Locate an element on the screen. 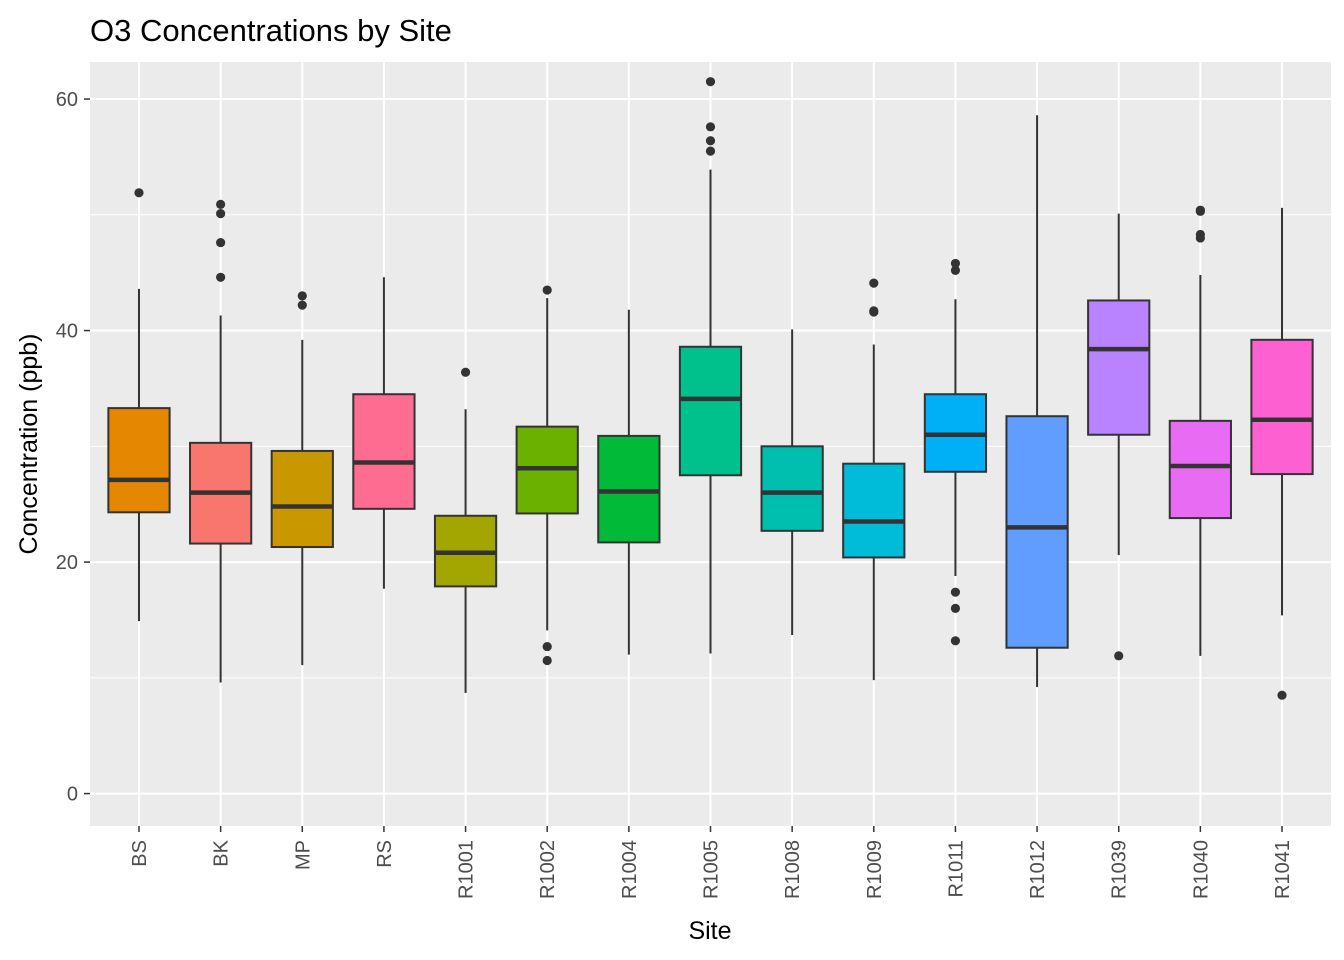 The image size is (1344, 960). y-axis-title: Concentration (ppb) is located at coordinates (29, 444).